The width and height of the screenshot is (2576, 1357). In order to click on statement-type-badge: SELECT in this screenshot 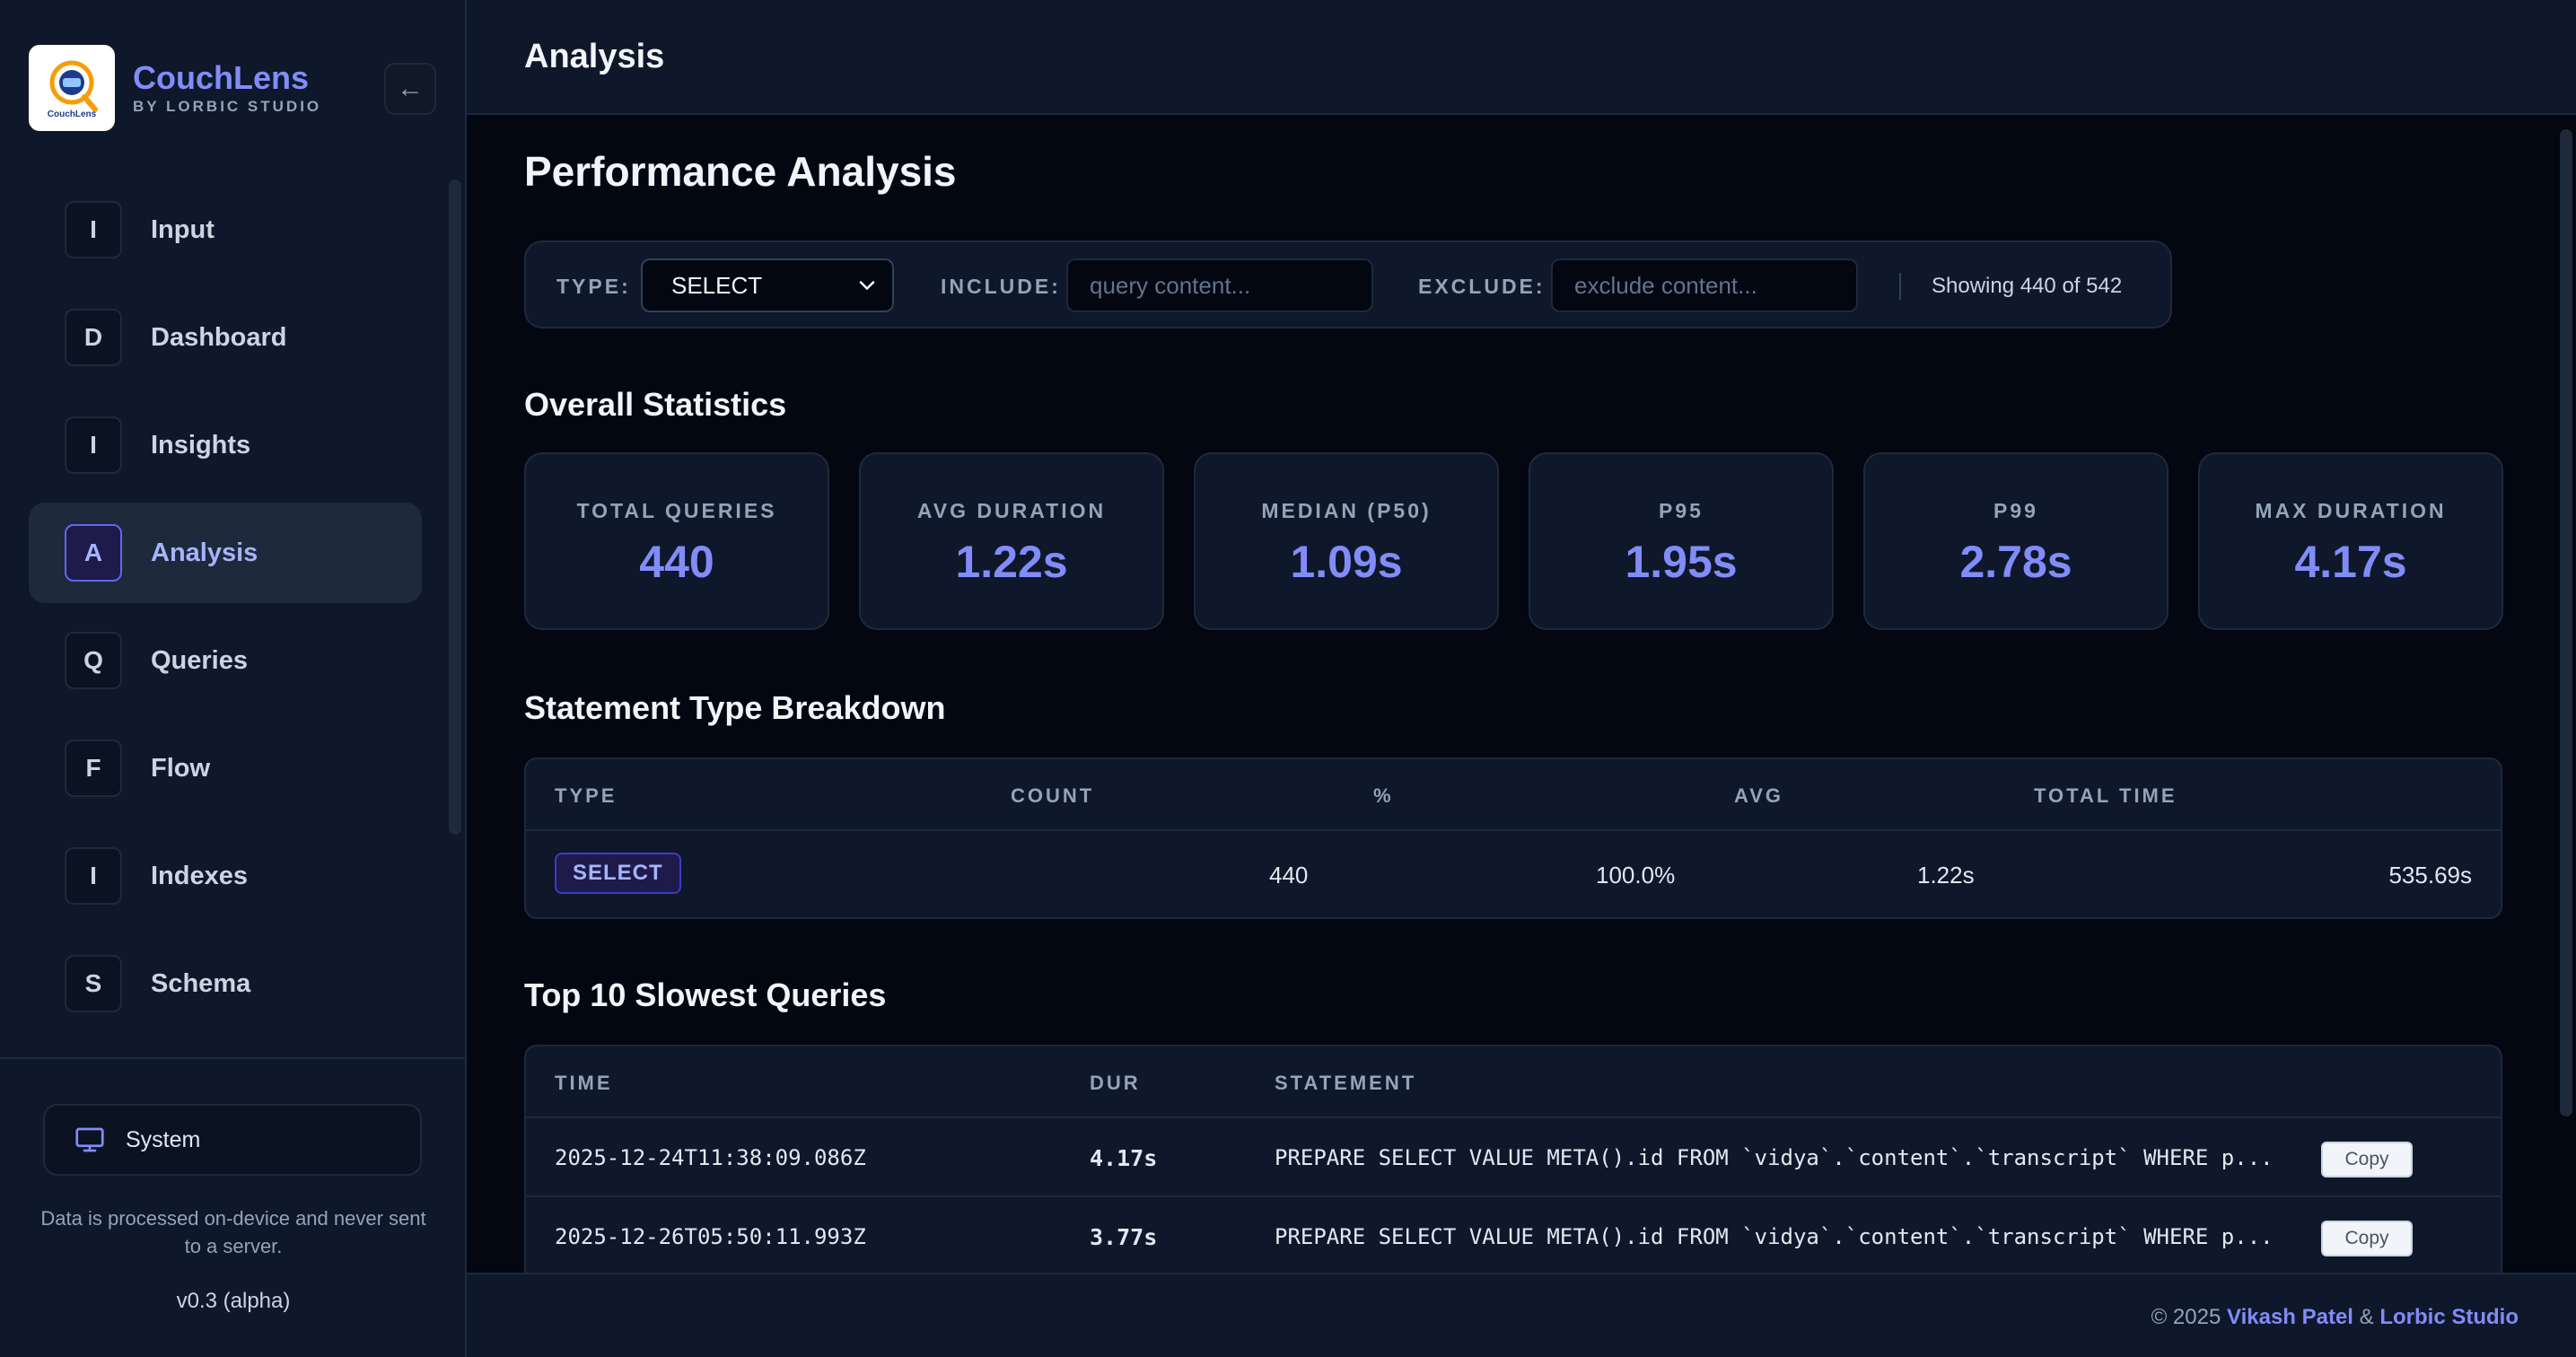, I will do `click(618, 873)`.